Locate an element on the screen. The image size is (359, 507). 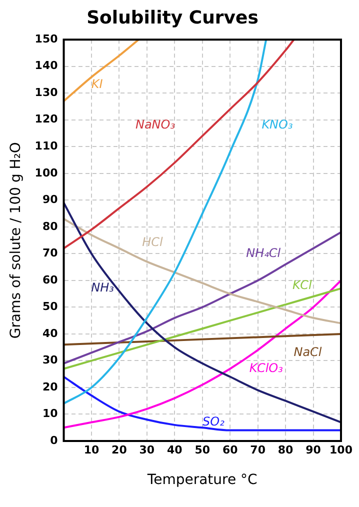
series-label: NaCl is located at coordinates (308, 351).